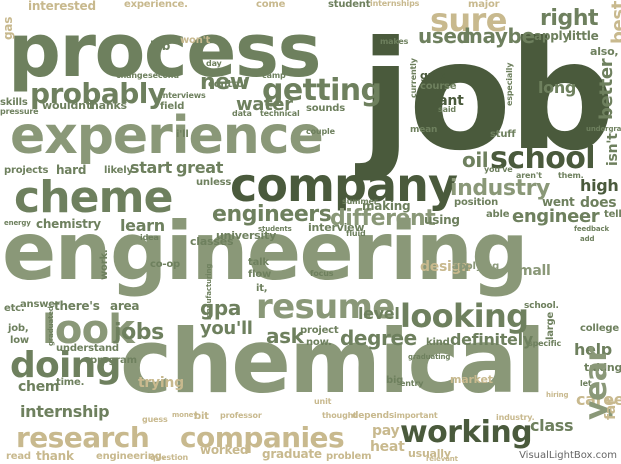 Image resolution: width=621 pixels, height=464 pixels. Describe the element at coordinates (602, 367) in the screenshot. I see `cloud-word: taking` at that location.